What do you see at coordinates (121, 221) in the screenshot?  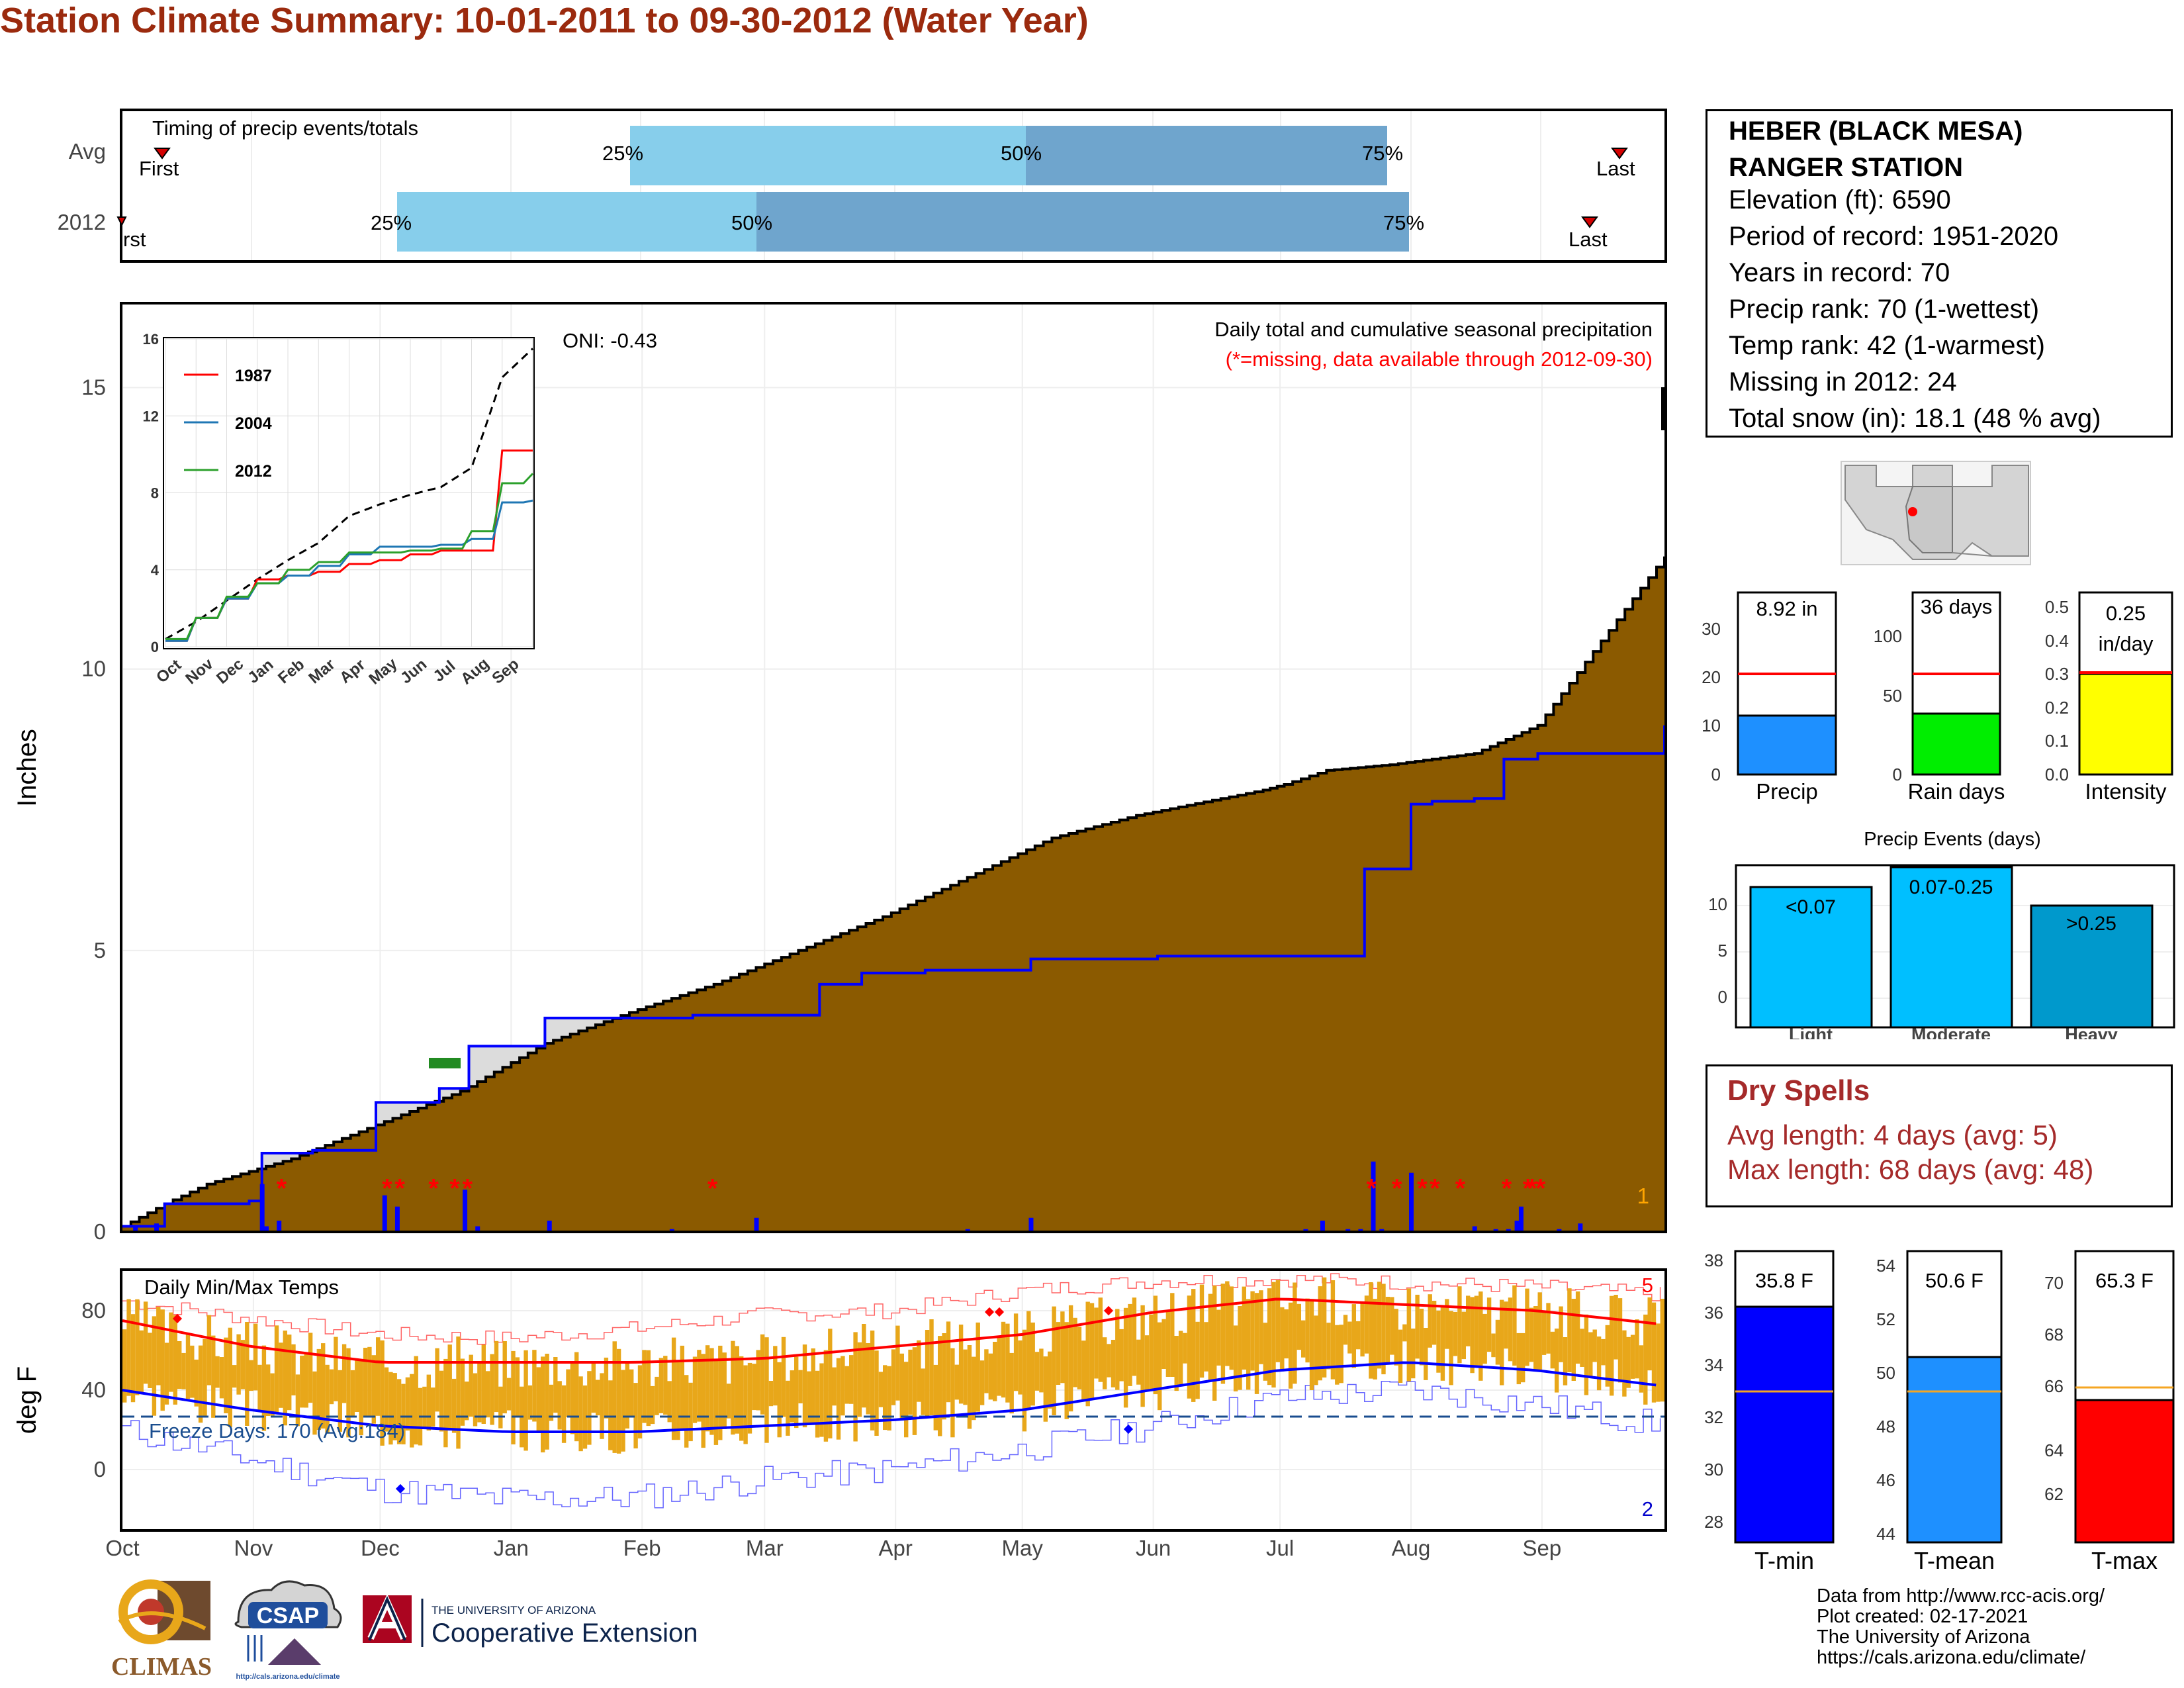 I see `y2012-first-marker` at bounding box center [121, 221].